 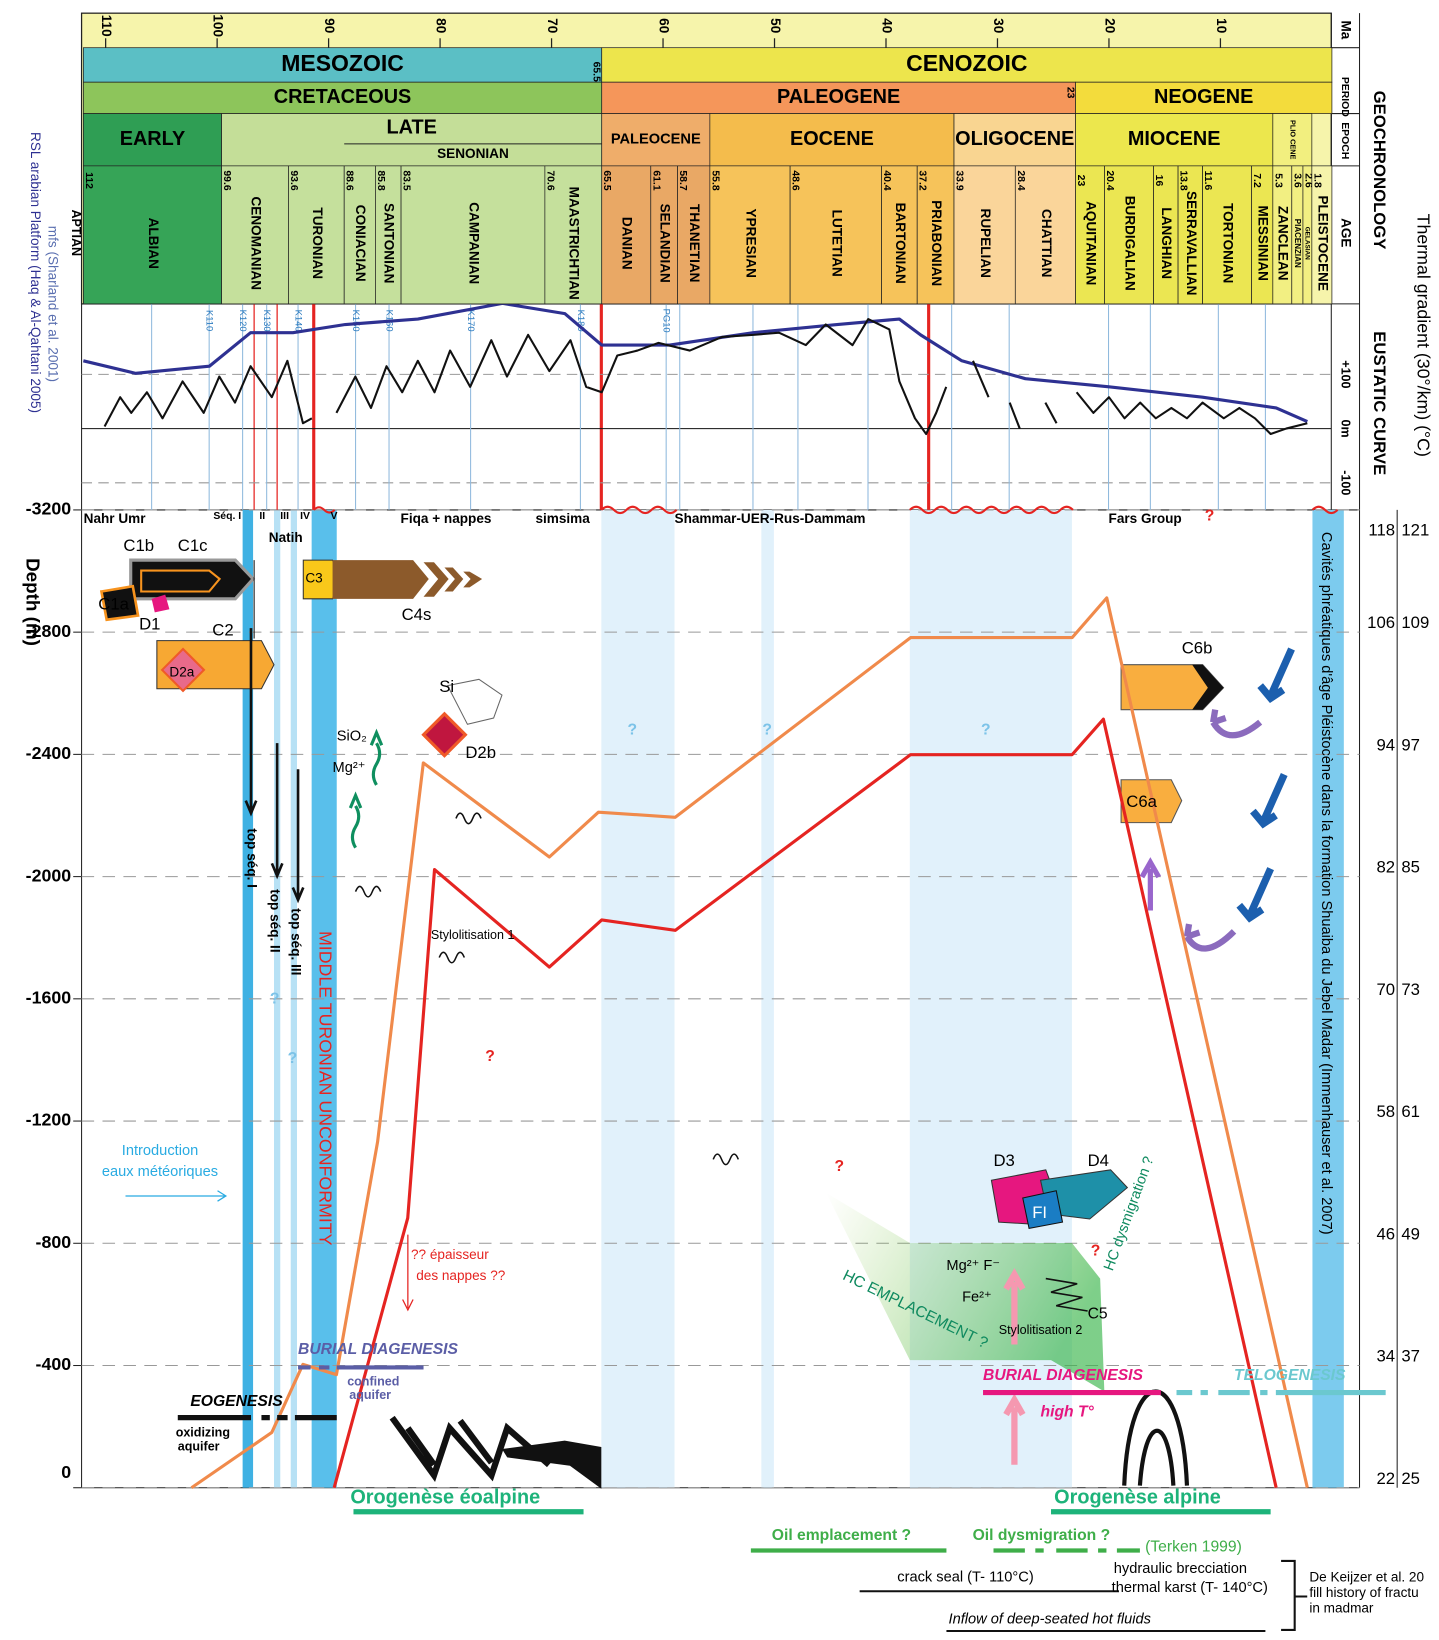 I want to click on label: SiO₂, so click(x=352, y=737).